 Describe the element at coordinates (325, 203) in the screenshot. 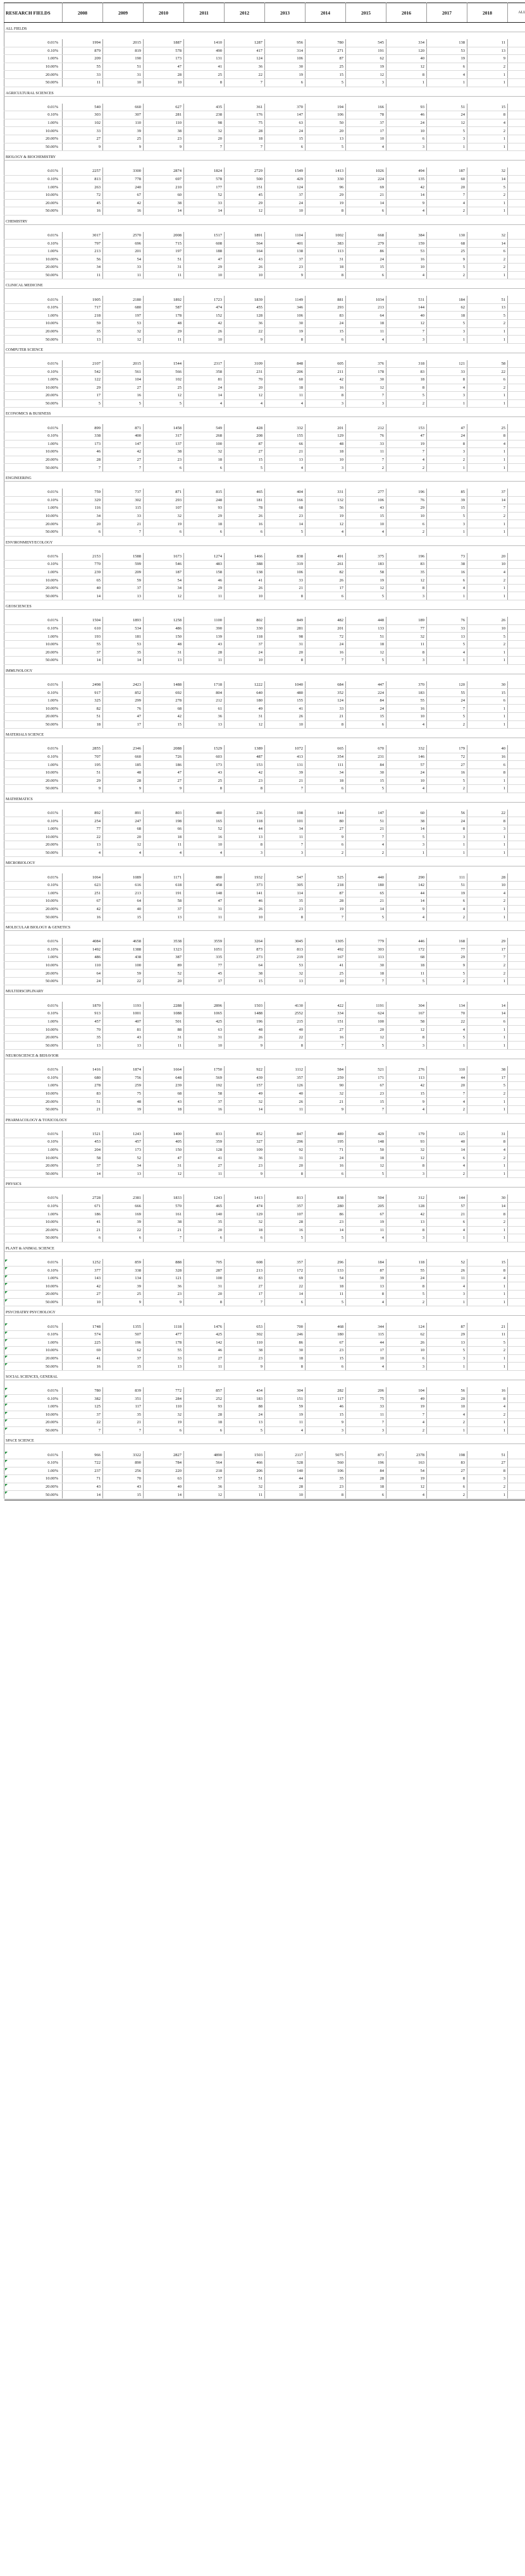

I see `year-value-cell: 19` at that location.